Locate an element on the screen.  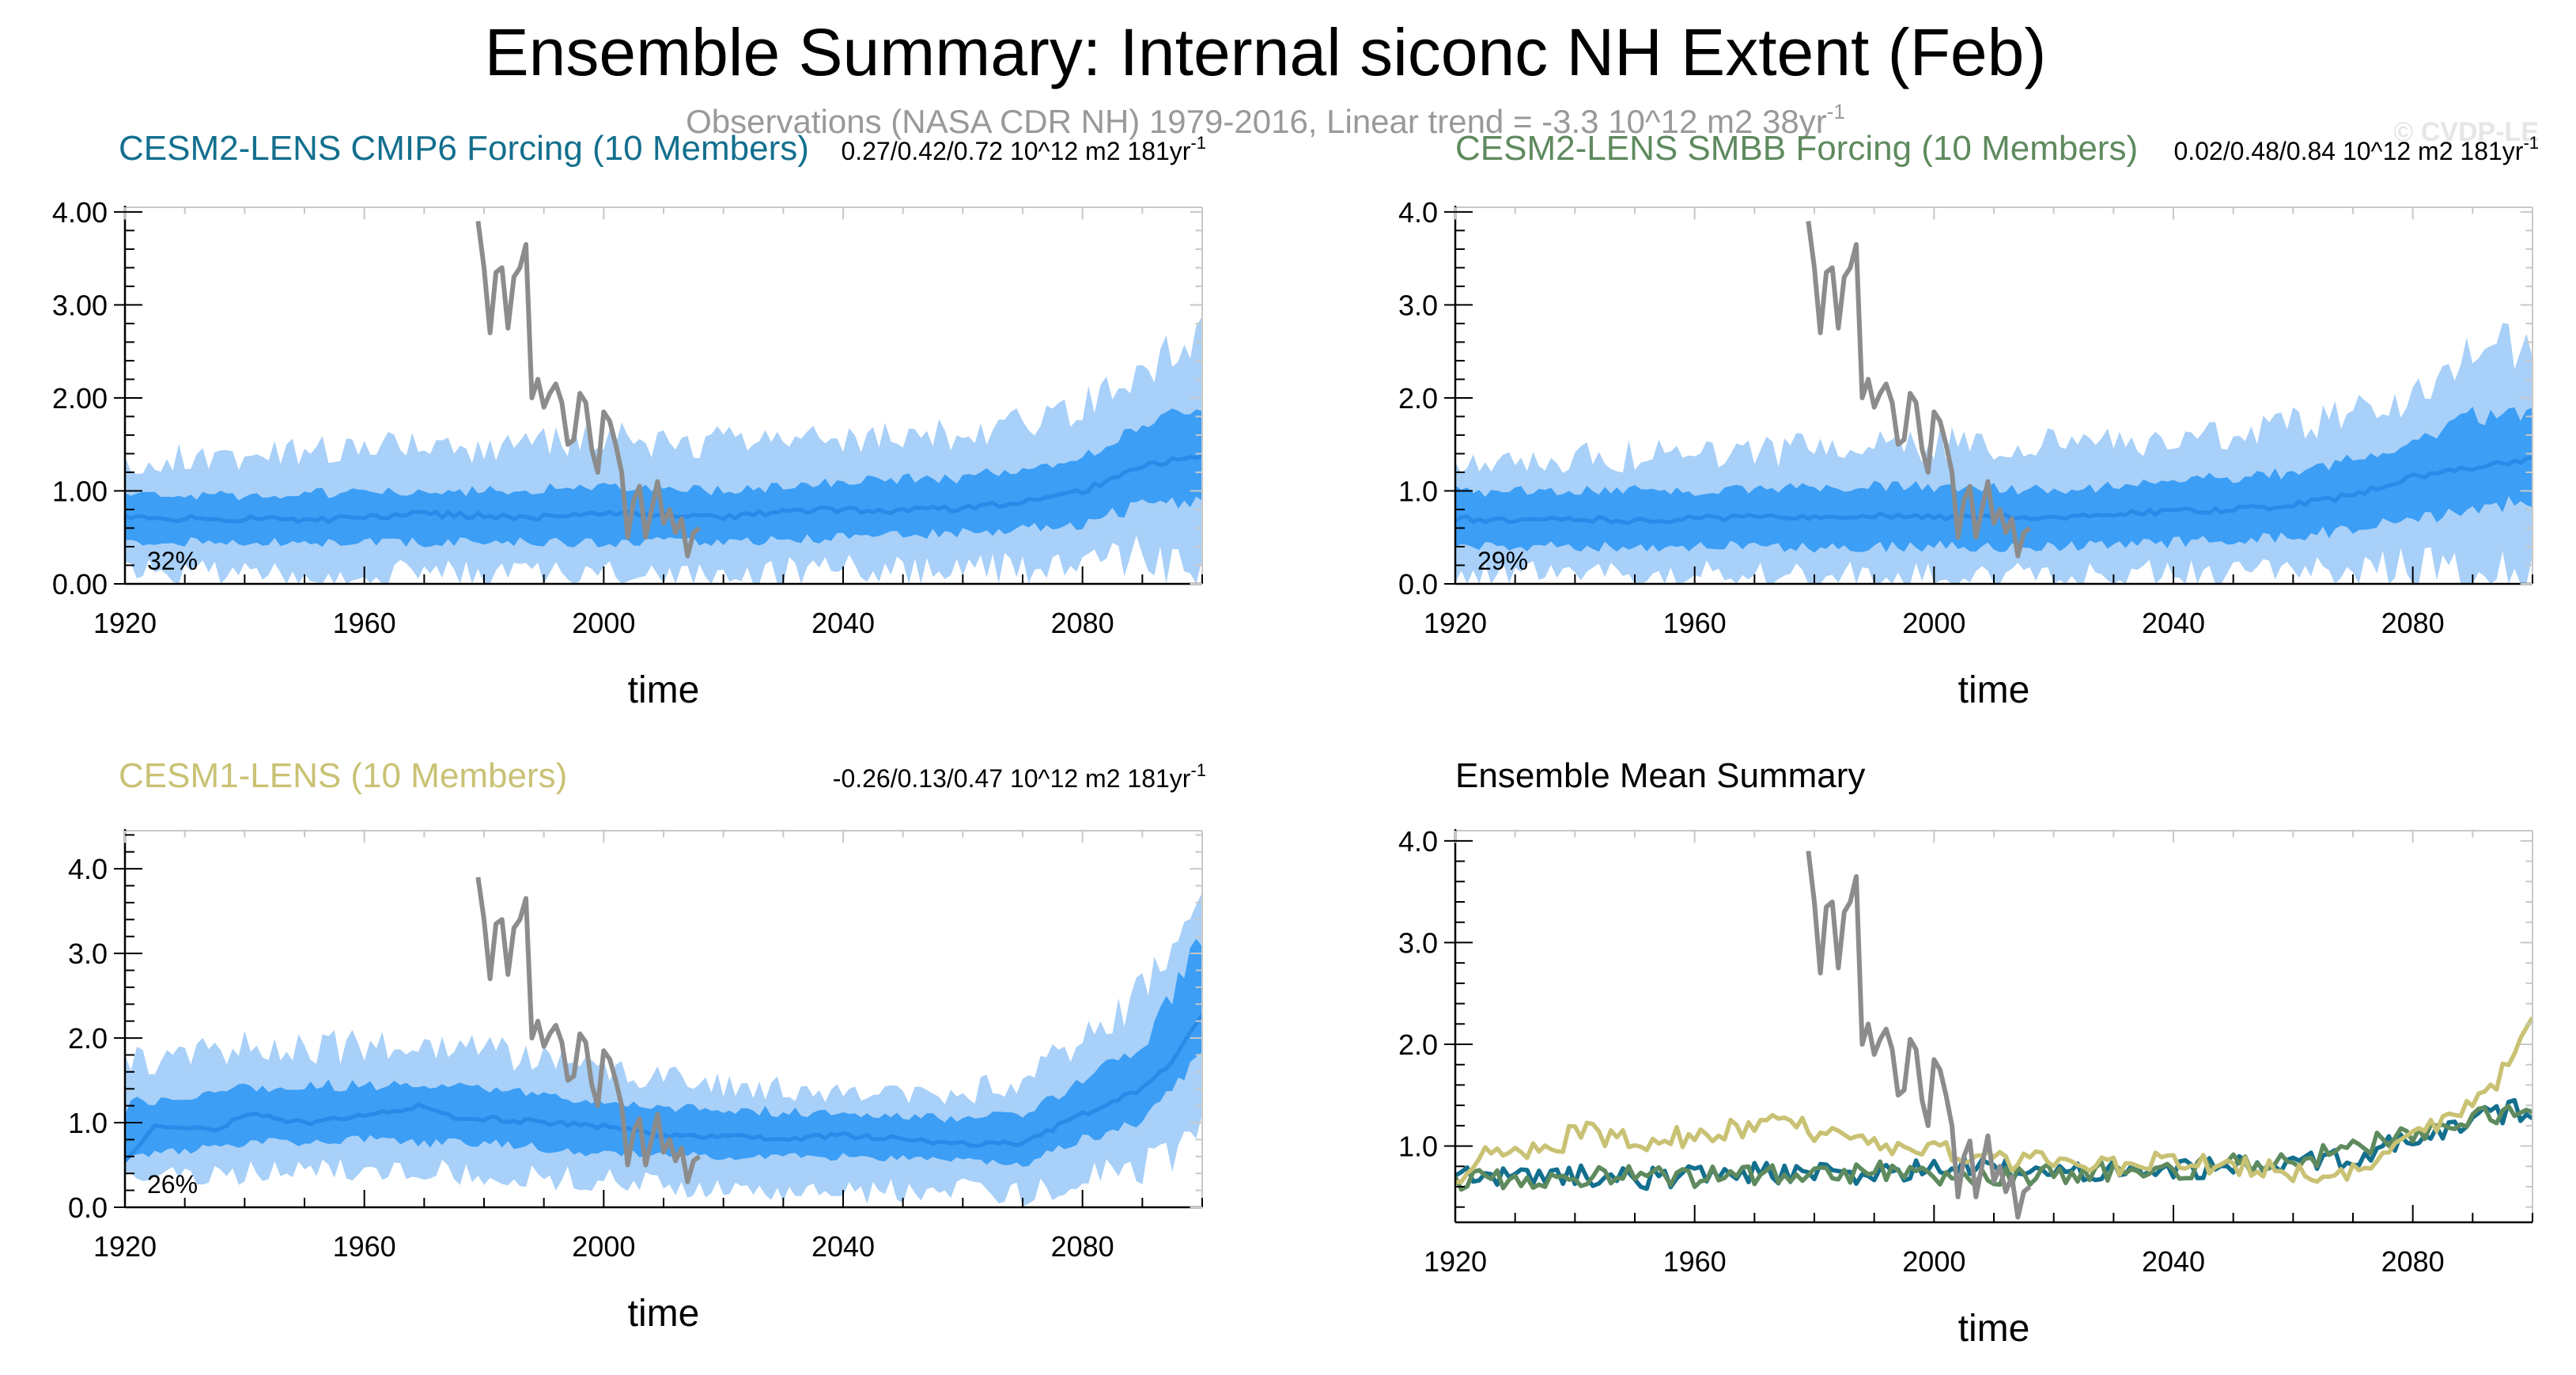
ensemble-mean-line is located at coordinates (663, 1088).